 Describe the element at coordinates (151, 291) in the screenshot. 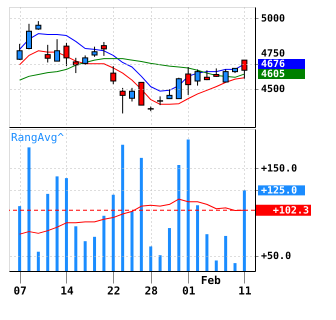

I see `x-tick-label: 28` at that location.